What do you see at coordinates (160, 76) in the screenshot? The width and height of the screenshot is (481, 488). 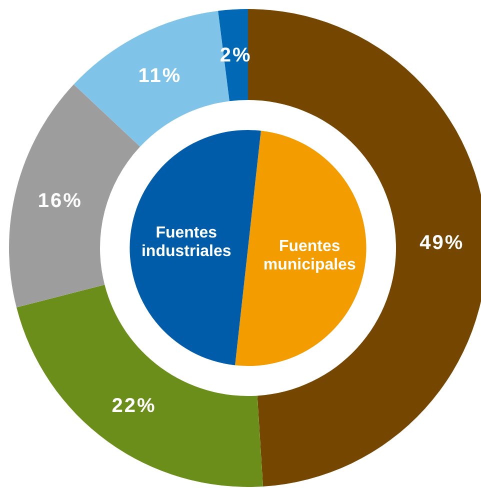 I see `data-label: 11%` at bounding box center [160, 76].